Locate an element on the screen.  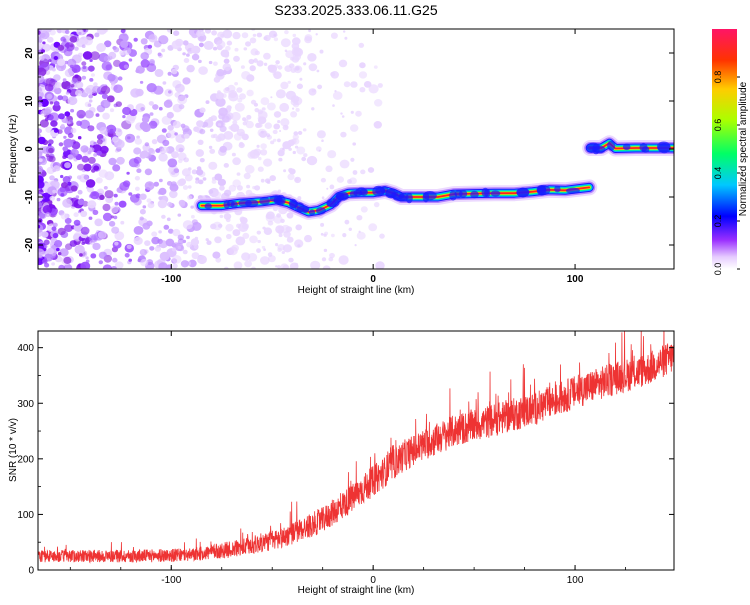
x-tick-label: -100 is located at coordinates (171, 580).